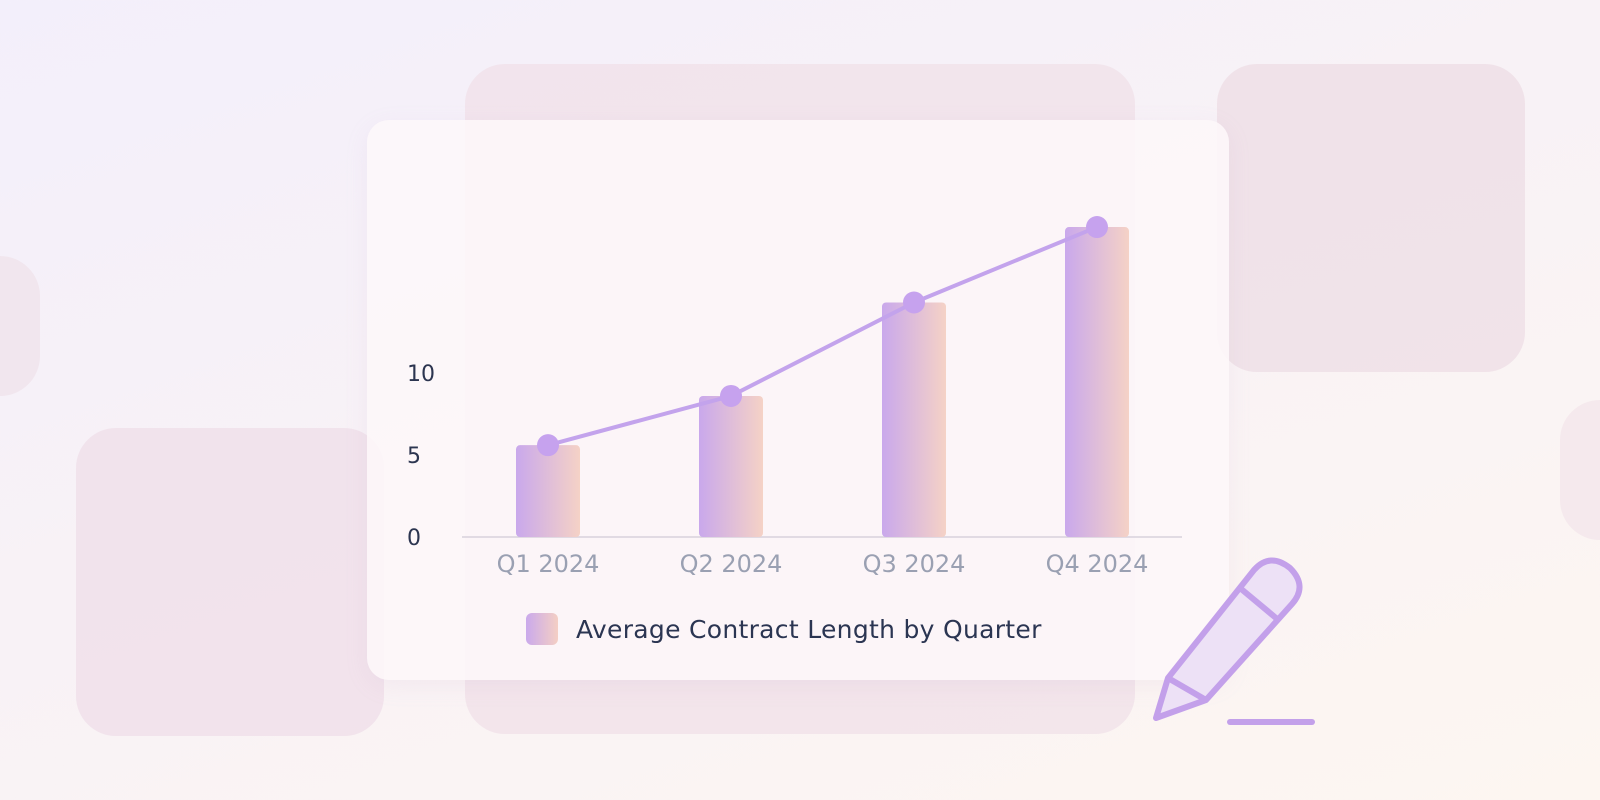 The image size is (1600, 800). I want to click on y-tick-label: 10, so click(421, 374).